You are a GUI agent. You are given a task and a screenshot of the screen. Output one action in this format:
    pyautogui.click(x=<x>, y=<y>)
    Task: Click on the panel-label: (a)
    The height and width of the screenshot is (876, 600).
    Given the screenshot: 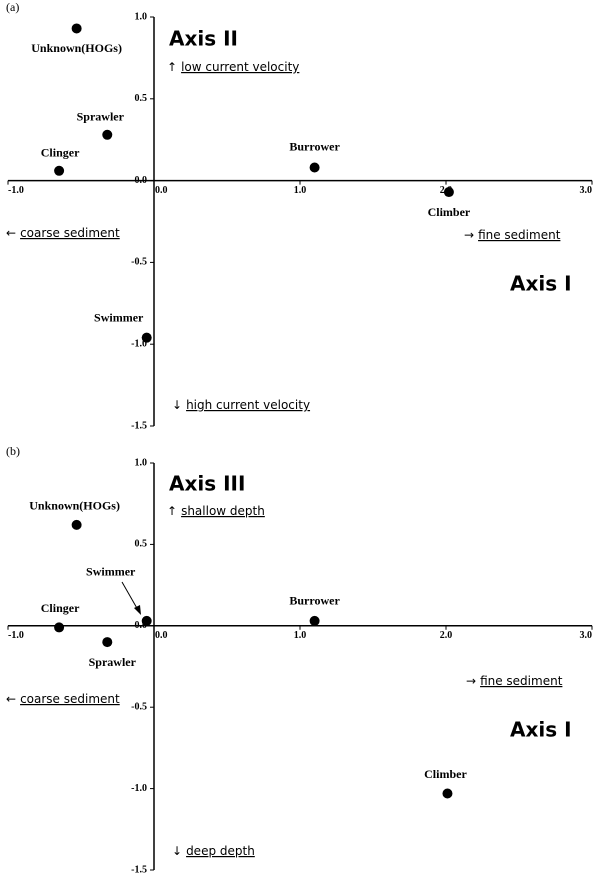 What is the action you would take?
    pyautogui.click(x=12, y=7)
    